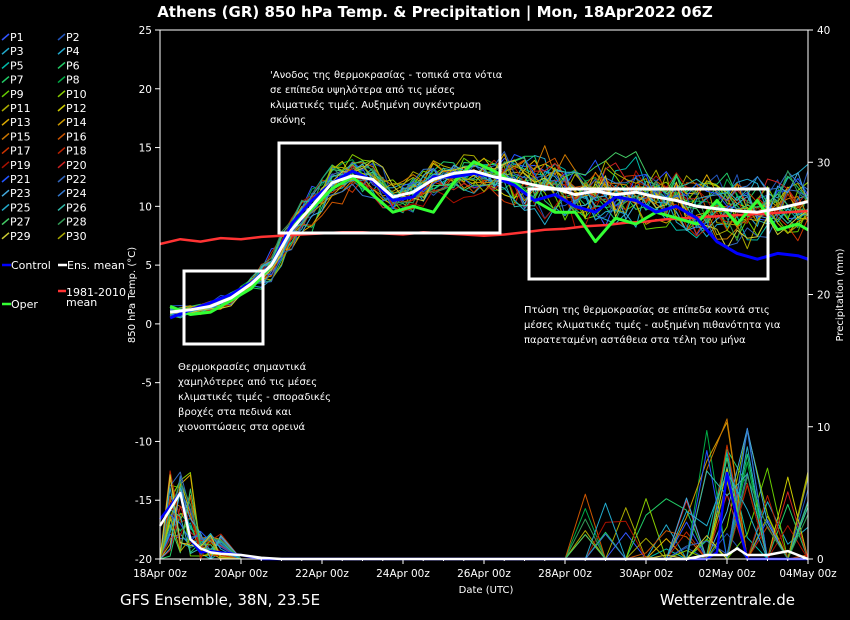  I want to click on legend-label-P16: P16, so click(76, 136).